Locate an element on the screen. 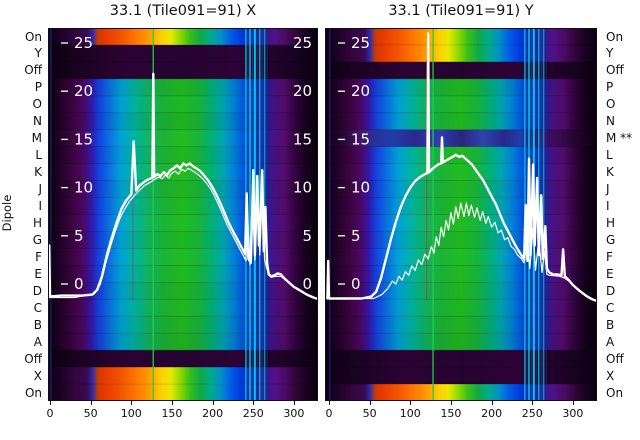 Image resolution: width=640 pixels, height=440 pixels. dipole-row-label: P is located at coordinates (38, 87).